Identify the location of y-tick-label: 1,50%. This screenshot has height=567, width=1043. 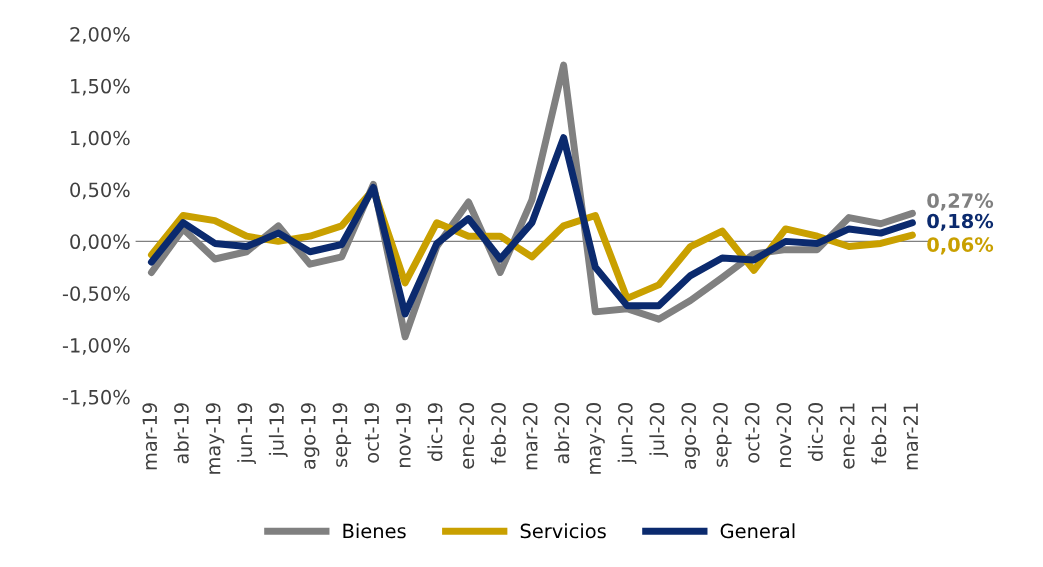
(100, 87).